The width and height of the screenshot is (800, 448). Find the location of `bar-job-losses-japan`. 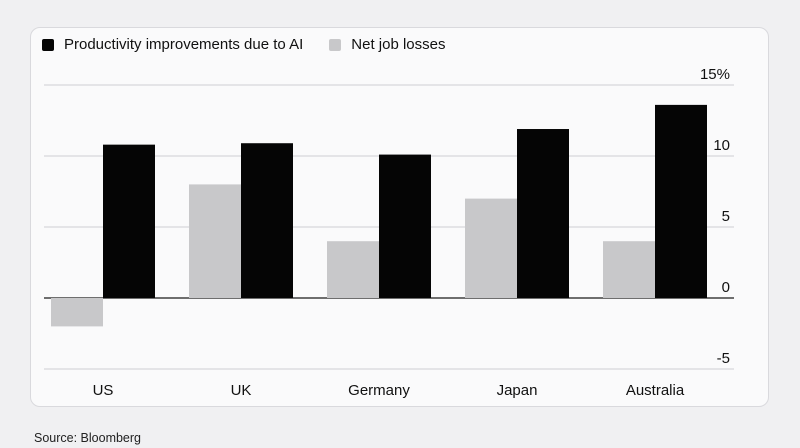

bar-job-losses-japan is located at coordinates (491, 248).